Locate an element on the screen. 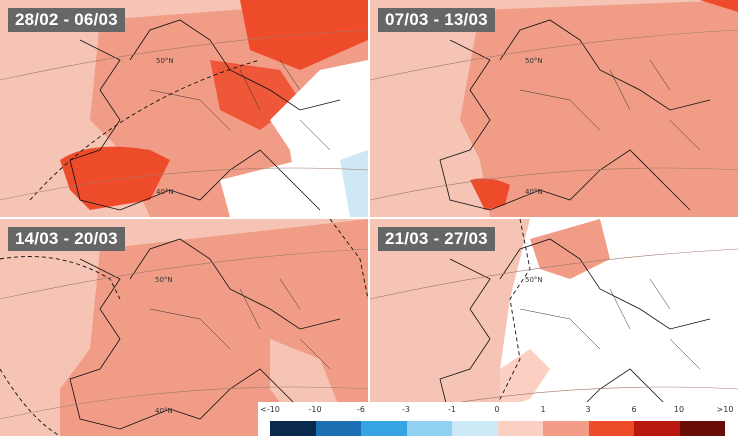 This screenshot has width=738, height=436. legend-tick: <-10 is located at coordinates (270, 409).